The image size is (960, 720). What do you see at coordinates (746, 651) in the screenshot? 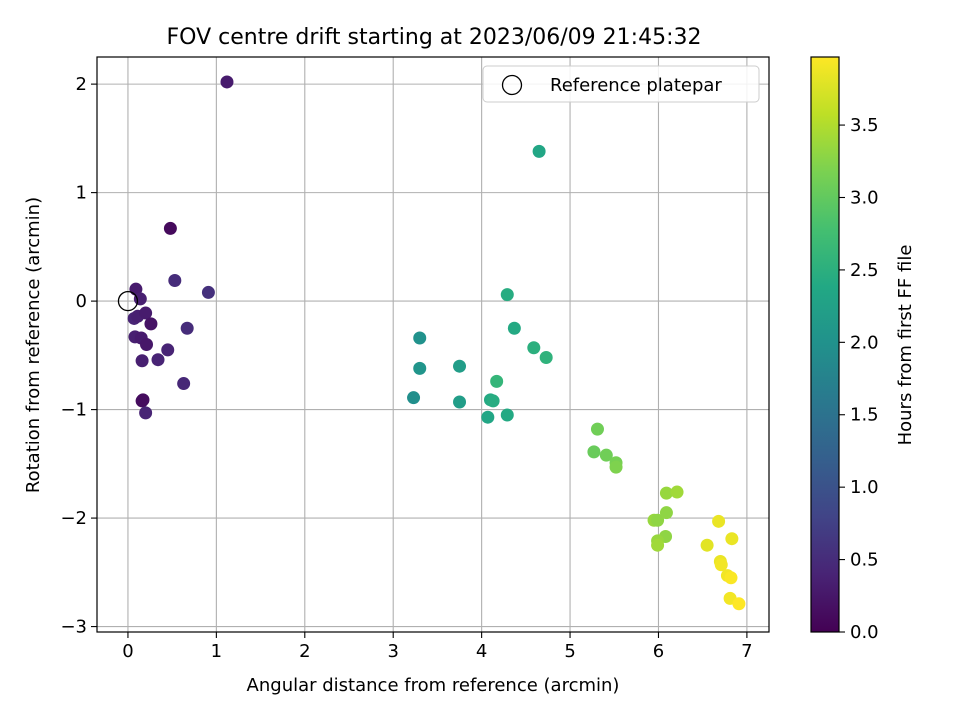
I see `x-tick-label: 7` at bounding box center [746, 651].